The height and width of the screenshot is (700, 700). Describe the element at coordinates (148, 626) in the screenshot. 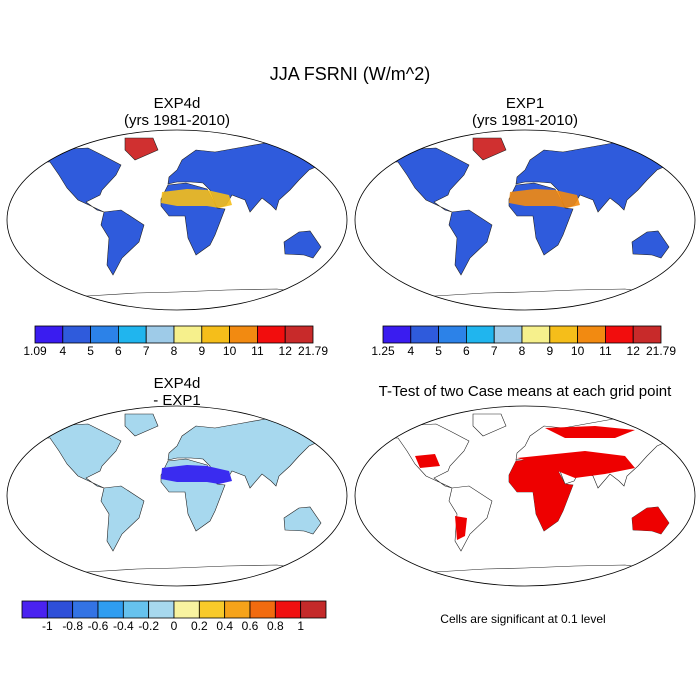

I see `colorbar-label: -0.2` at that location.